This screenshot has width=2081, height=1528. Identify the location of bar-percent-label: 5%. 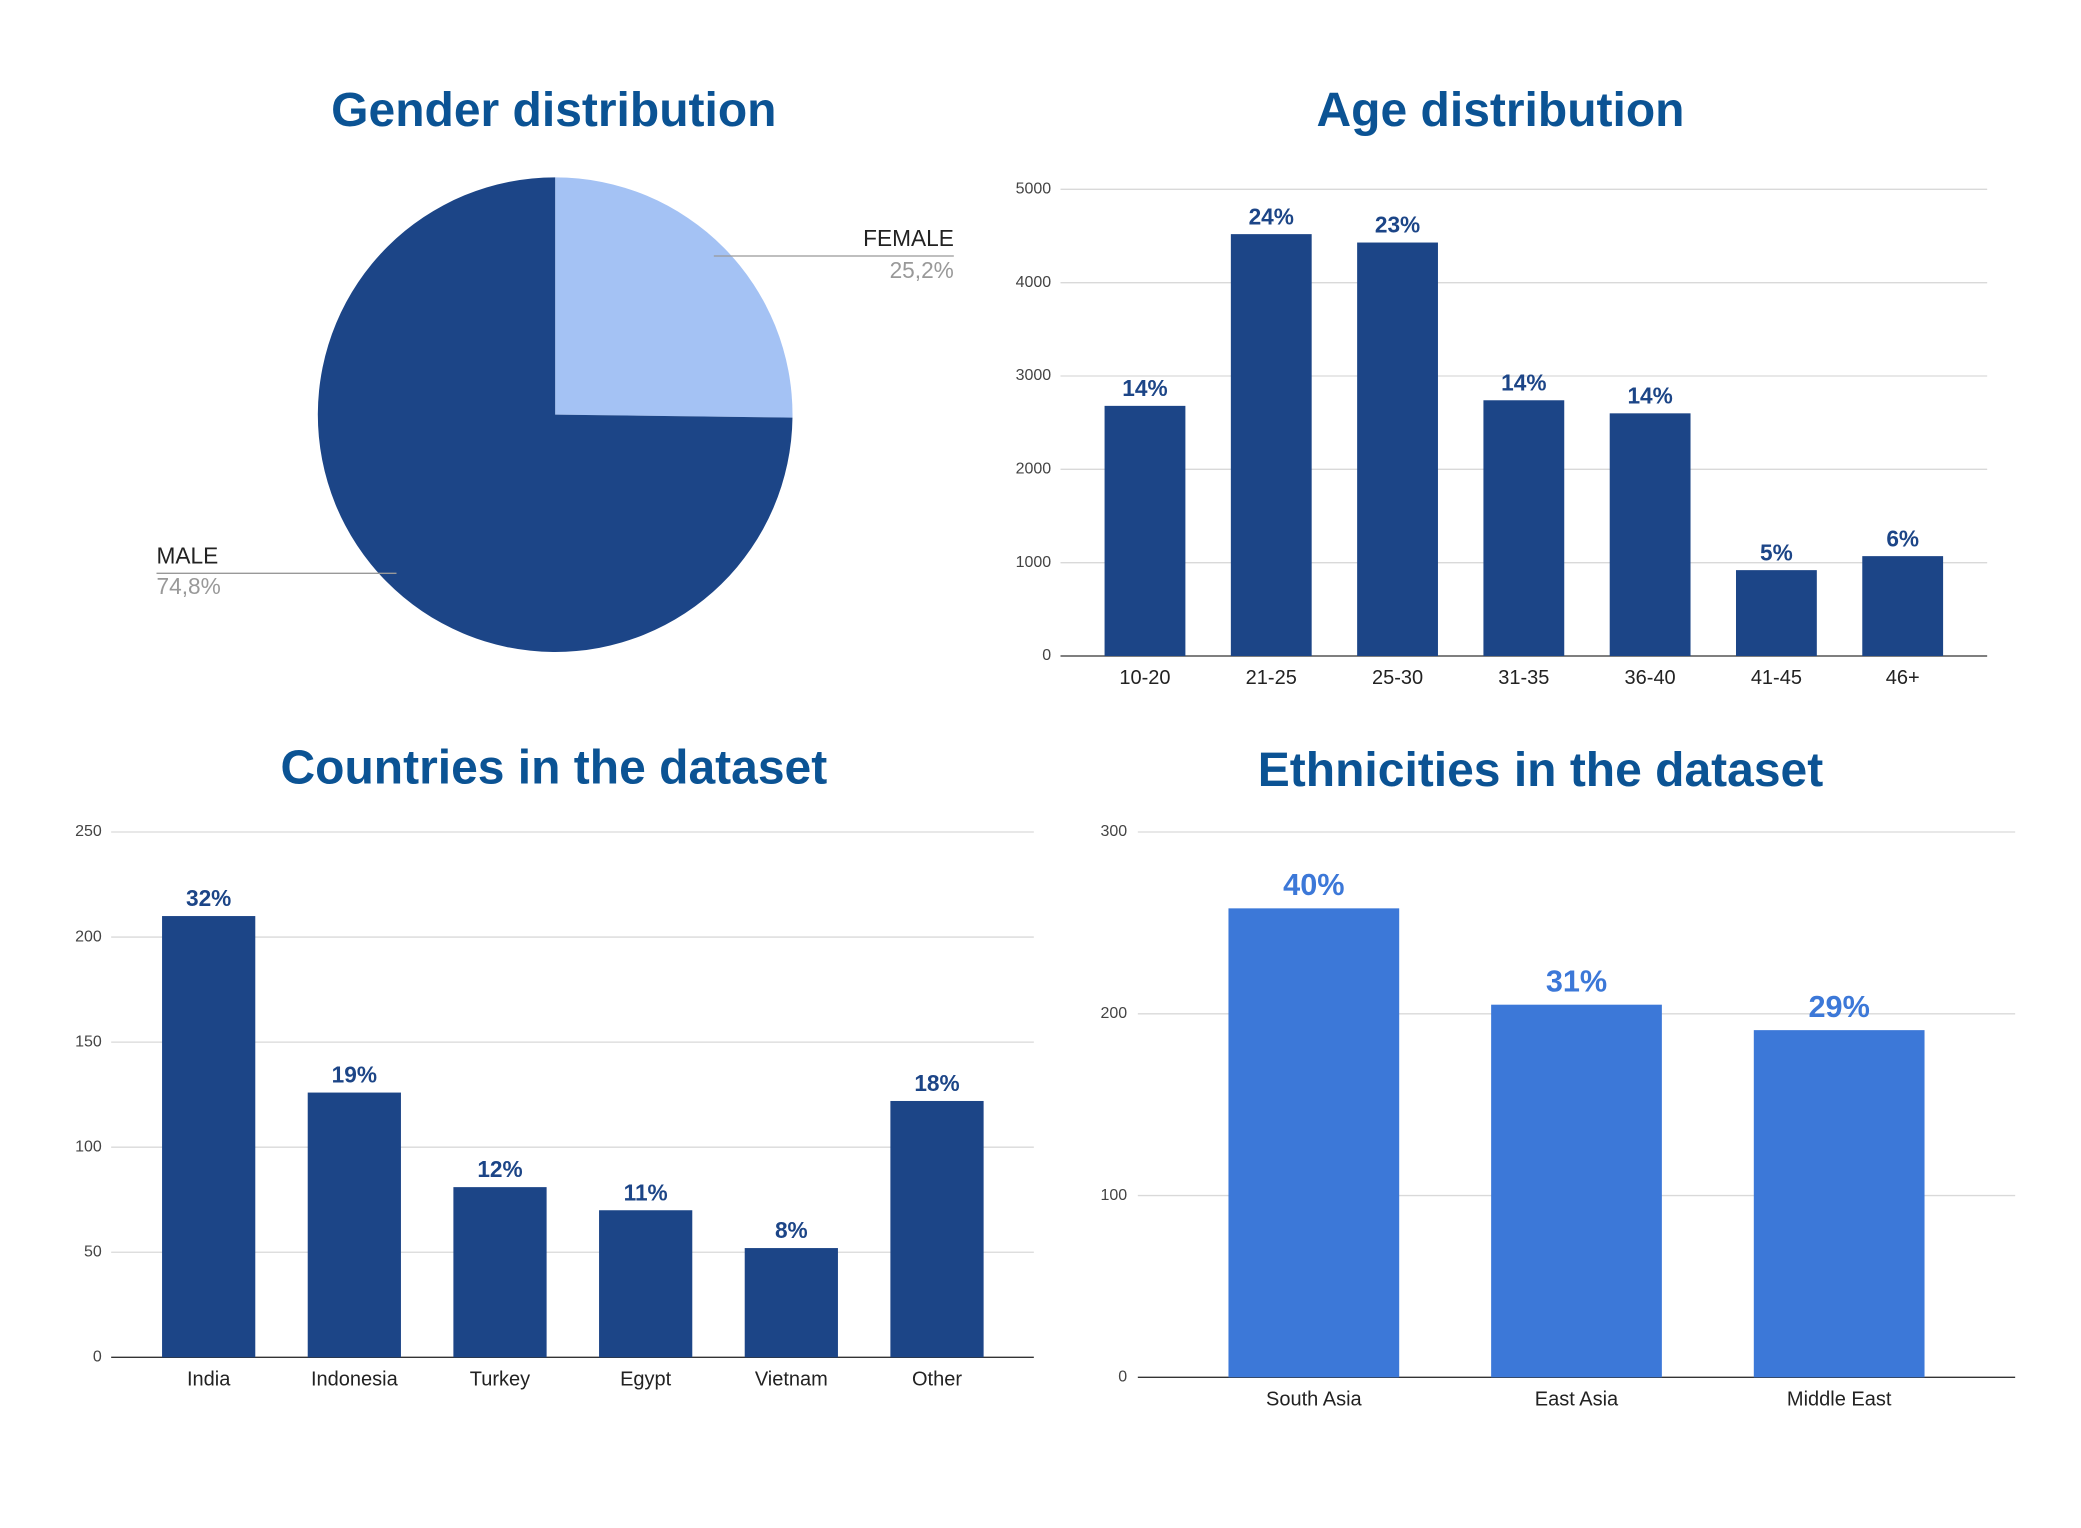
(1776, 552).